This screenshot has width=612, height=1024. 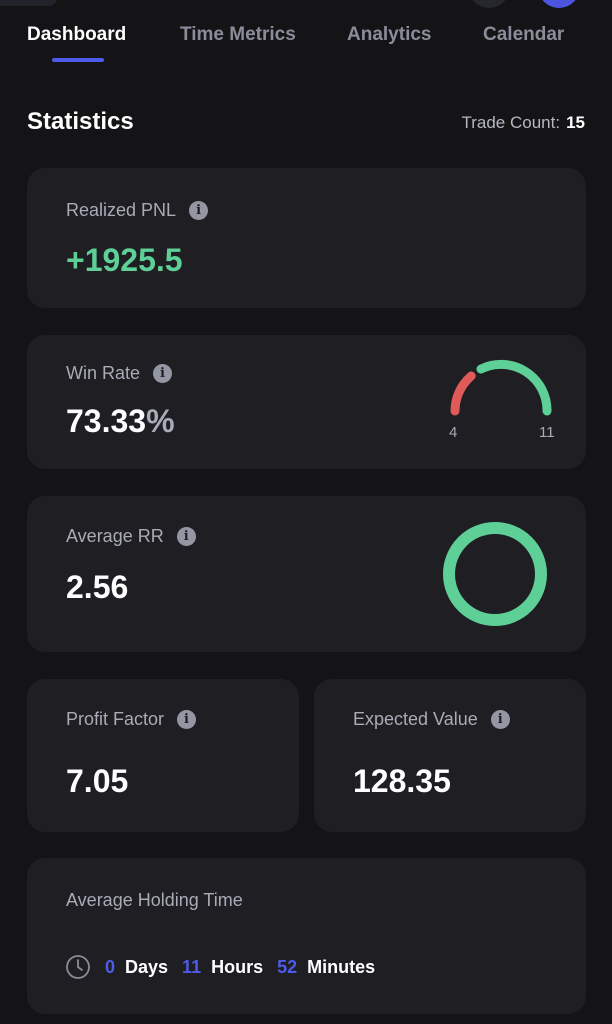 I want to click on gauge-win-arc, so click(x=514, y=387).